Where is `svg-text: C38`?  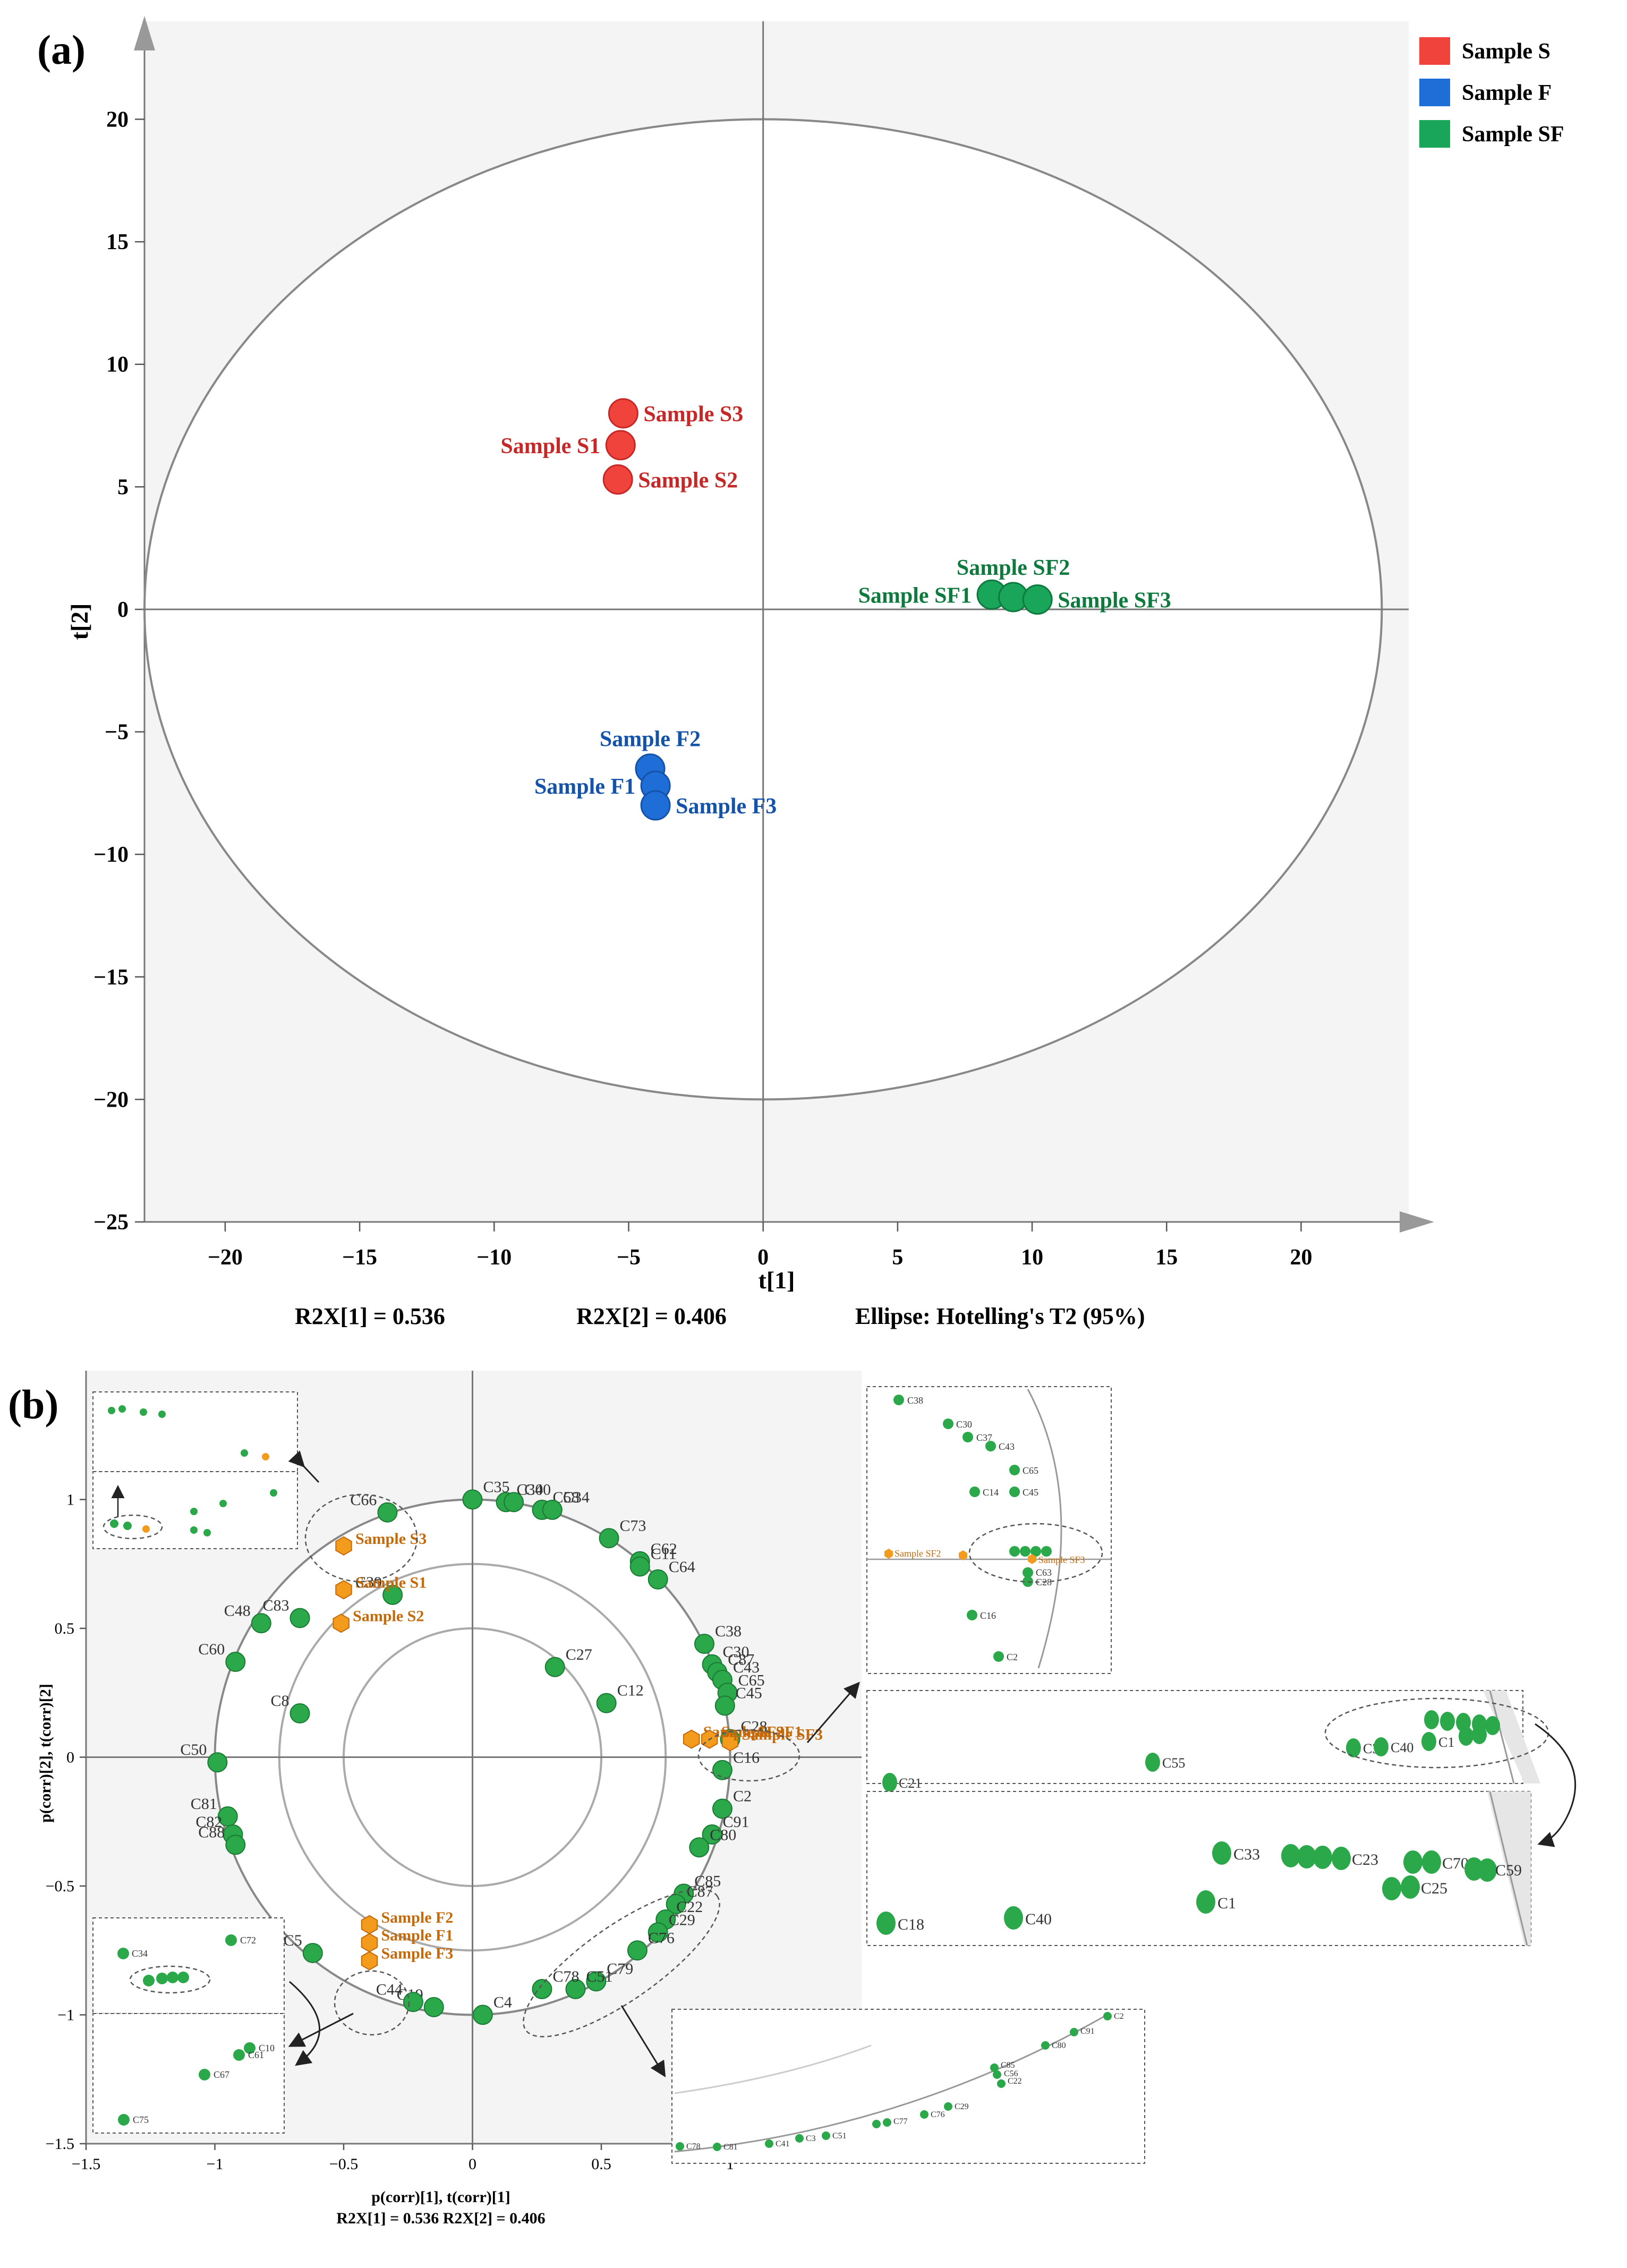 svg-text: C38 is located at coordinates (915, 1400).